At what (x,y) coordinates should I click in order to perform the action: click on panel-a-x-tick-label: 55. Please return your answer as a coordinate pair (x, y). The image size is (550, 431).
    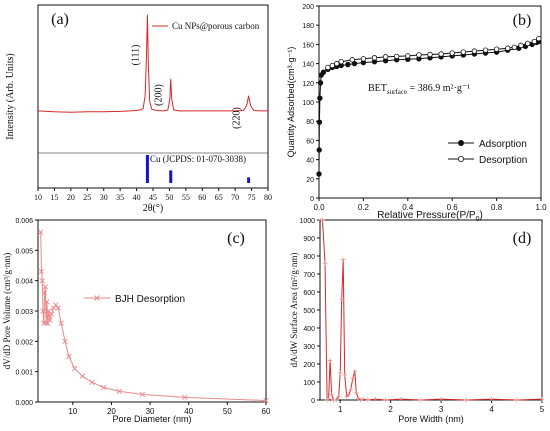
    Looking at the image, I should click on (186, 197).